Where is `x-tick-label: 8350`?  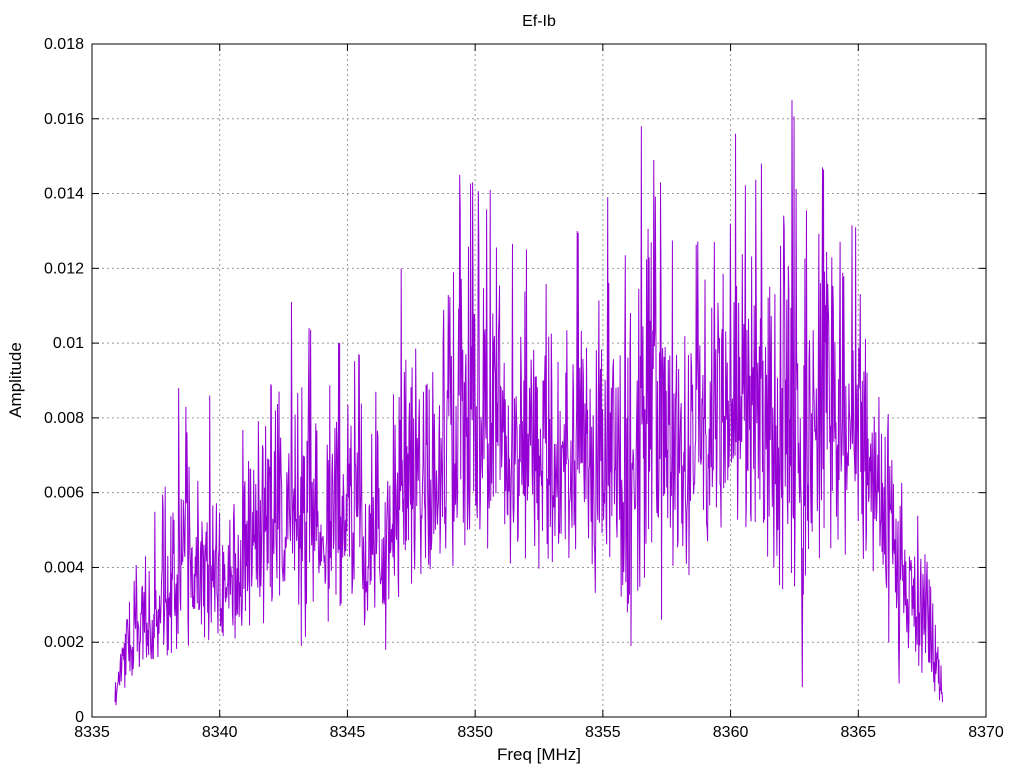
x-tick-label: 8350 is located at coordinates (475, 732).